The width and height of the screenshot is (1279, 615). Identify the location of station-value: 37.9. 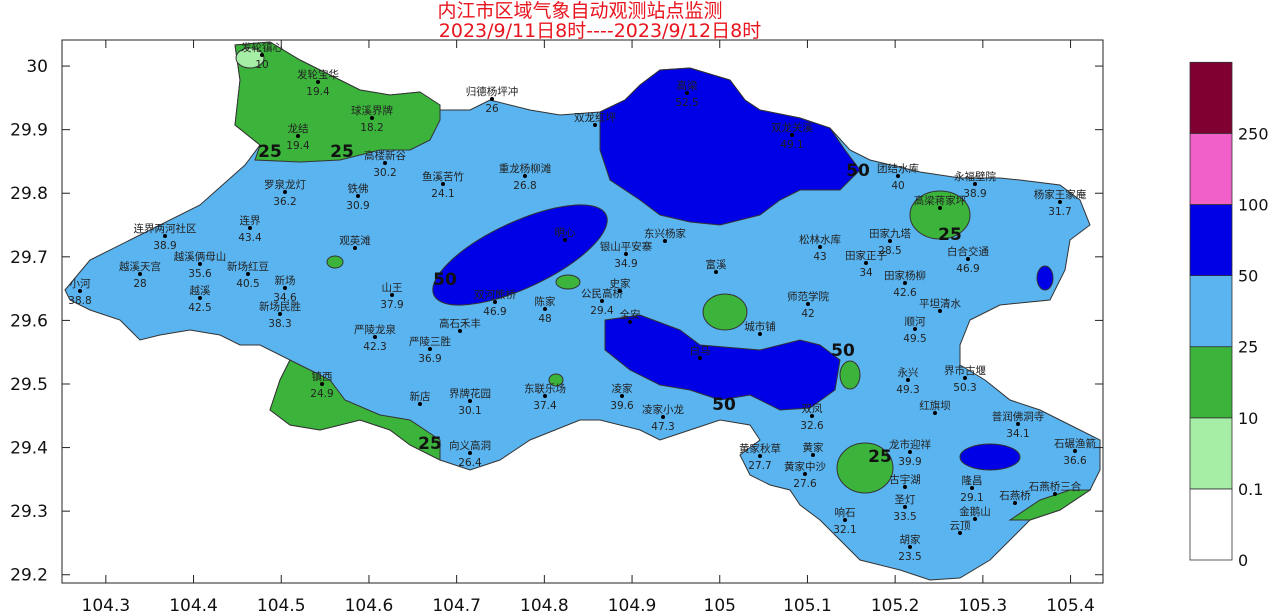
(391, 305).